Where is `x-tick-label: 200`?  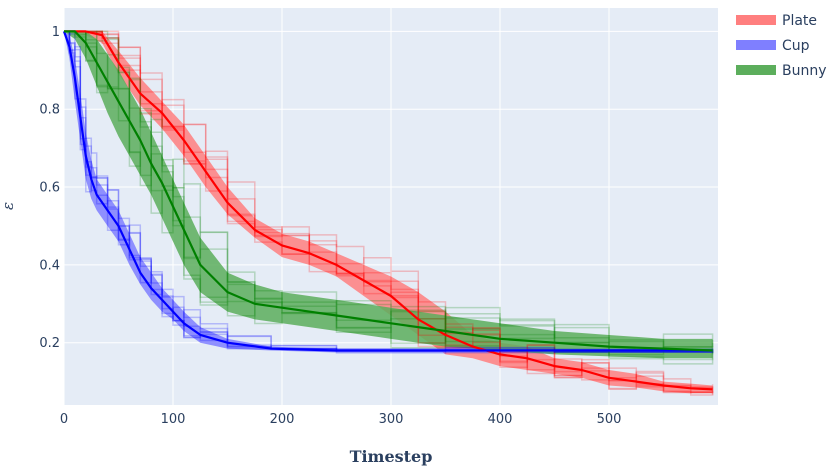 x-tick-label: 200 is located at coordinates (282, 419).